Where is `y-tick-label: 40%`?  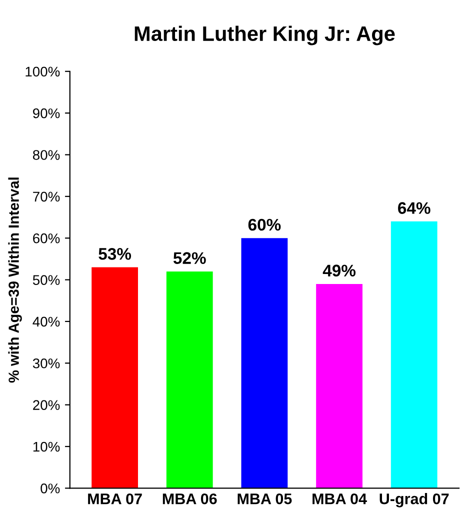 y-tick-label: 40% is located at coordinates (46, 321).